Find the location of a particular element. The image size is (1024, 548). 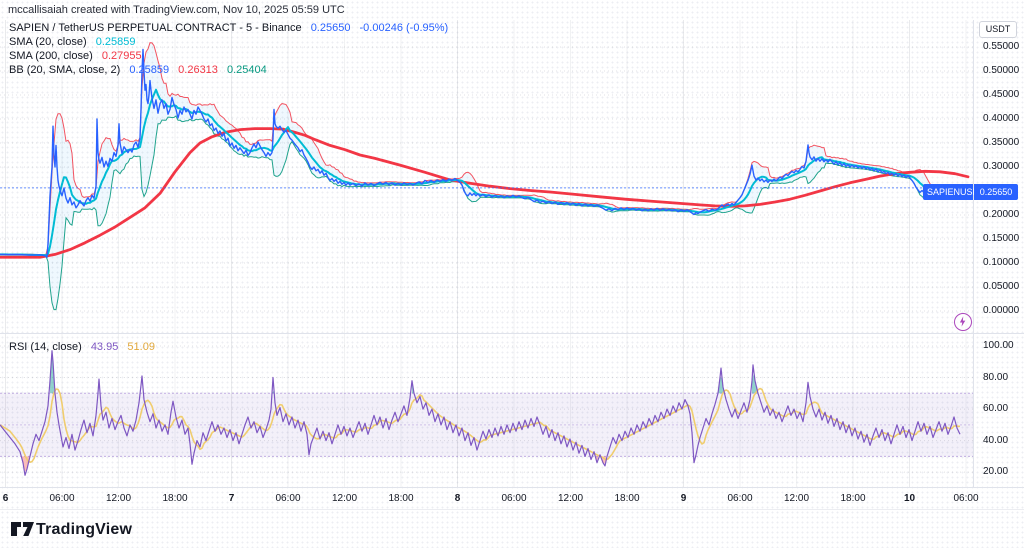

rsi-label: RSI (14, close) is located at coordinates (45, 347).